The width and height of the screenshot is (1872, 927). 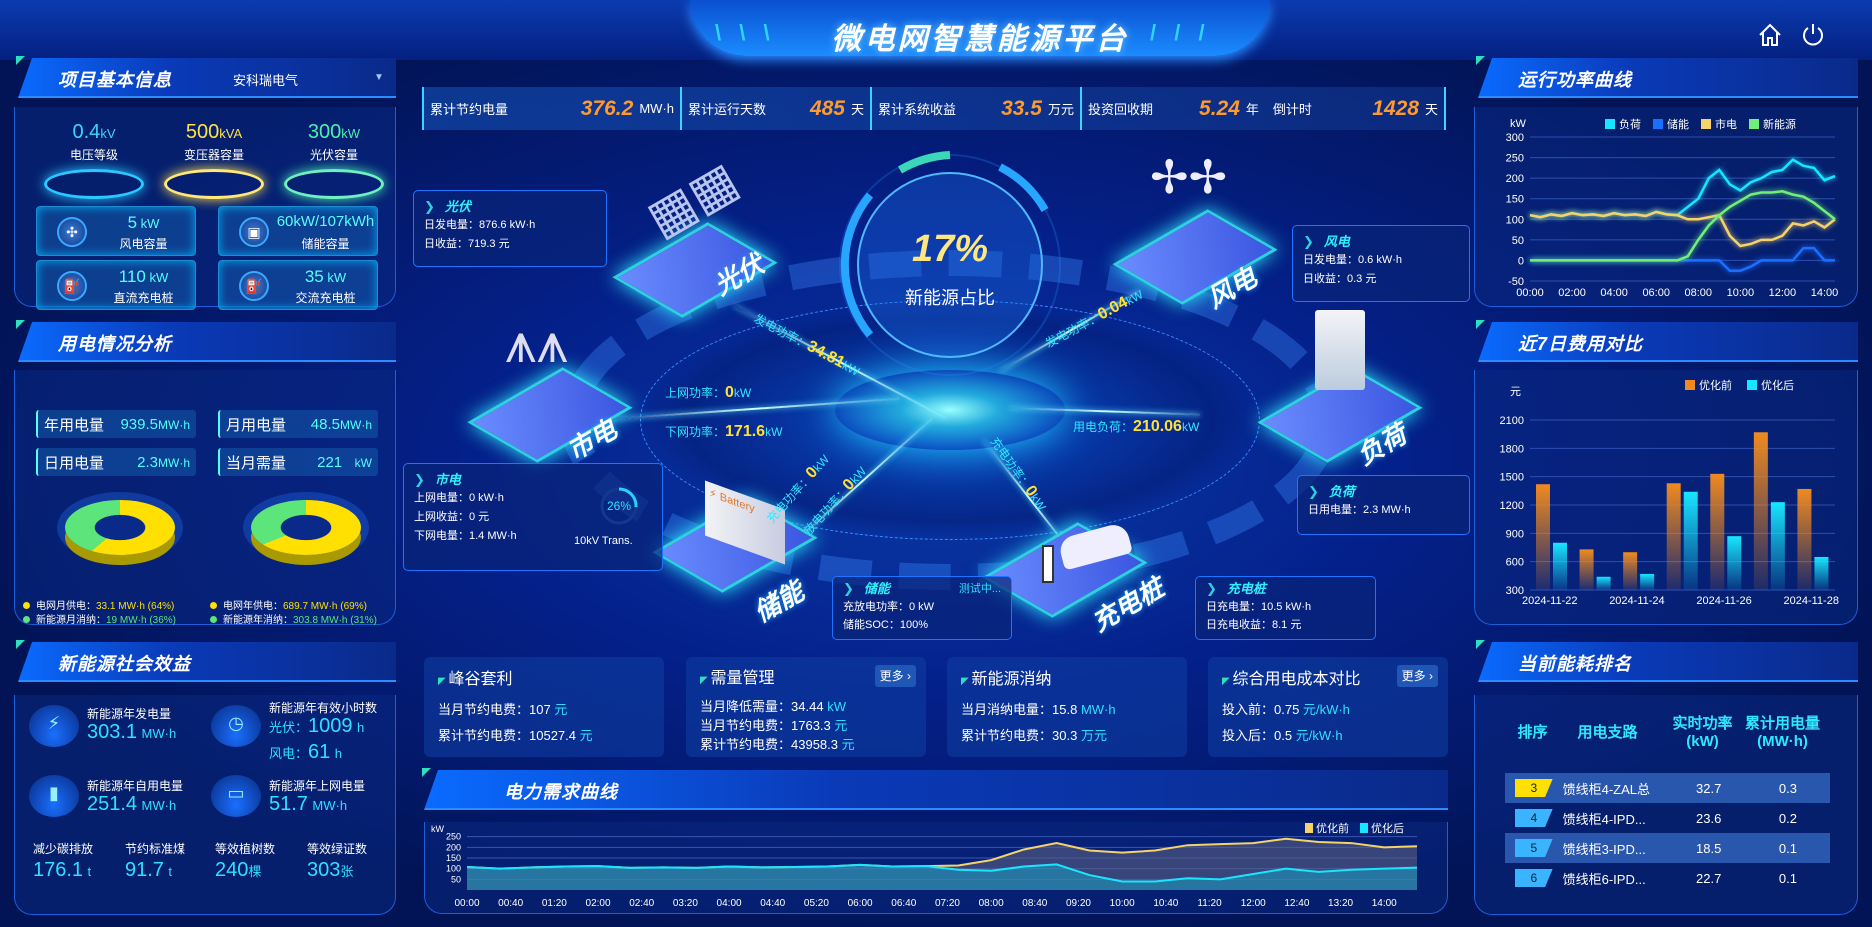 What do you see at coordinates (338, 753) in the screenshot?
I see `unit: h` at bounding box center [338, 753].